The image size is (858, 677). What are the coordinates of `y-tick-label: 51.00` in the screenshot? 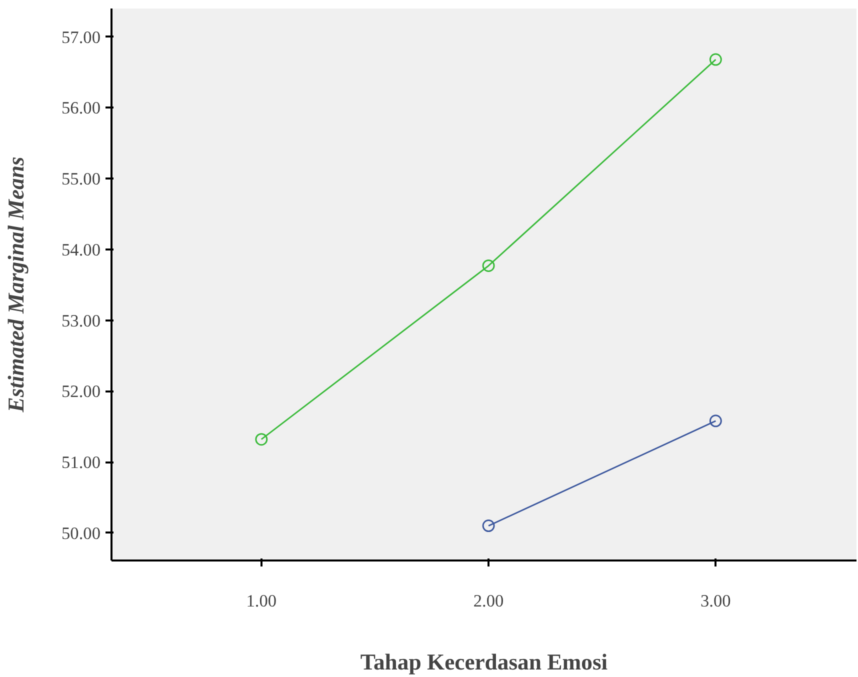 It's located at (81, 462).